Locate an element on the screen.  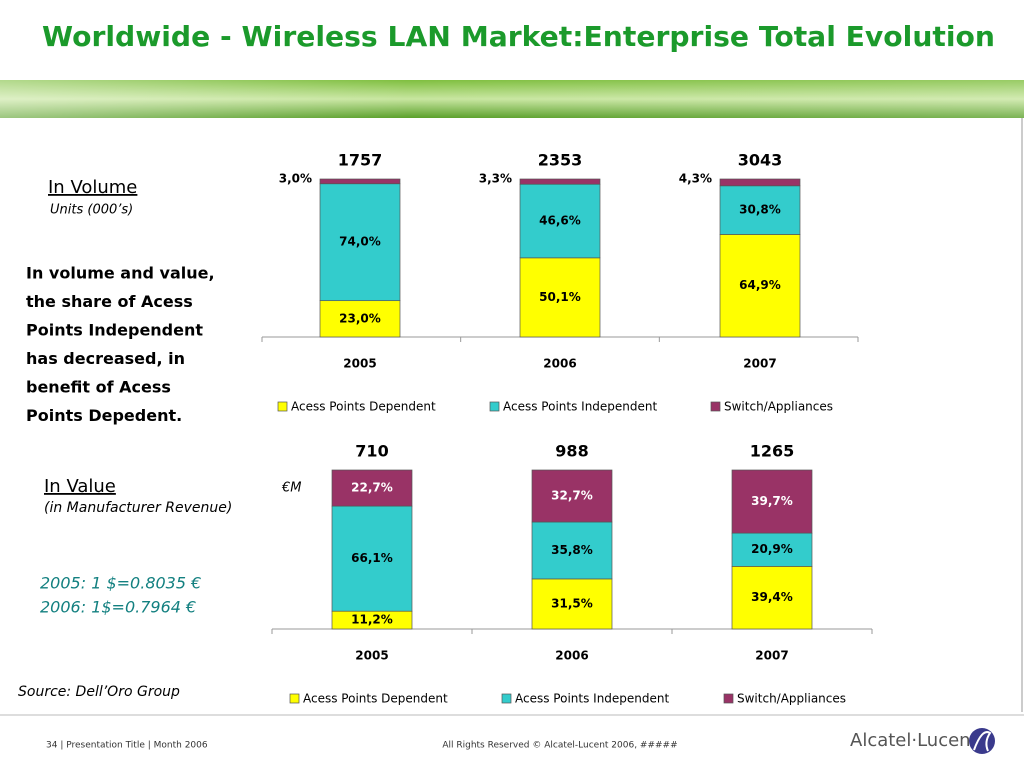
data-label: 32,7% is located at coordinates (572, 495).